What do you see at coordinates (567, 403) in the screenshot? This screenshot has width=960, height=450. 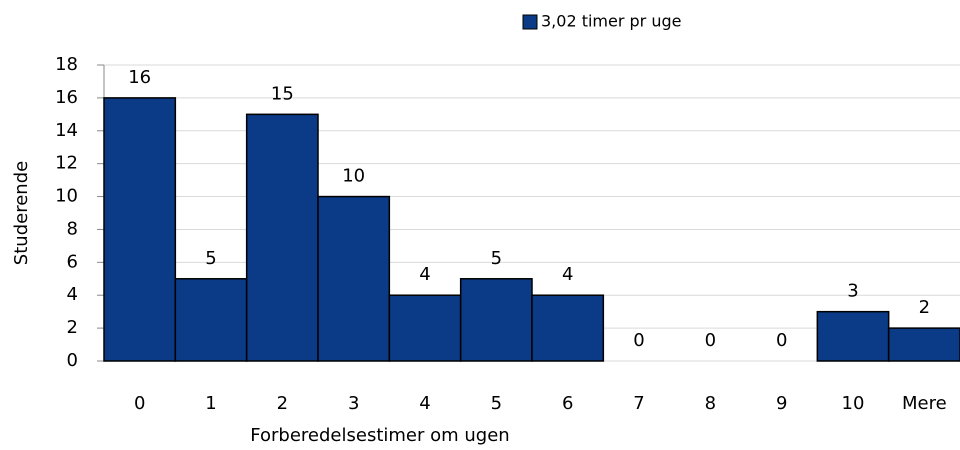 I see `x-tick-label: 6` at bounding box center [567, 403].